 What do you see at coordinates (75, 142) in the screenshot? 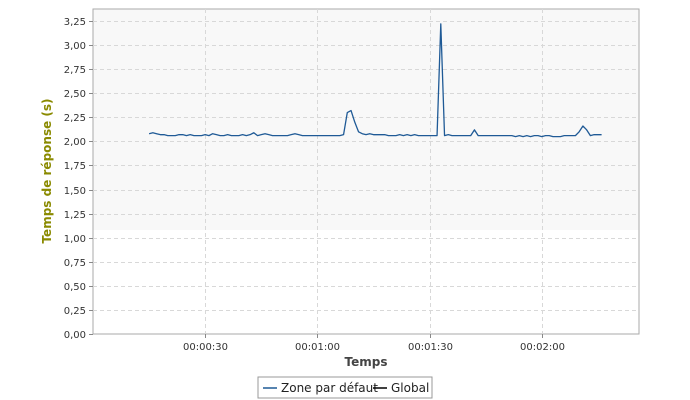
I see `y-tick-label: 2,00` at bounding box center [75, 142].